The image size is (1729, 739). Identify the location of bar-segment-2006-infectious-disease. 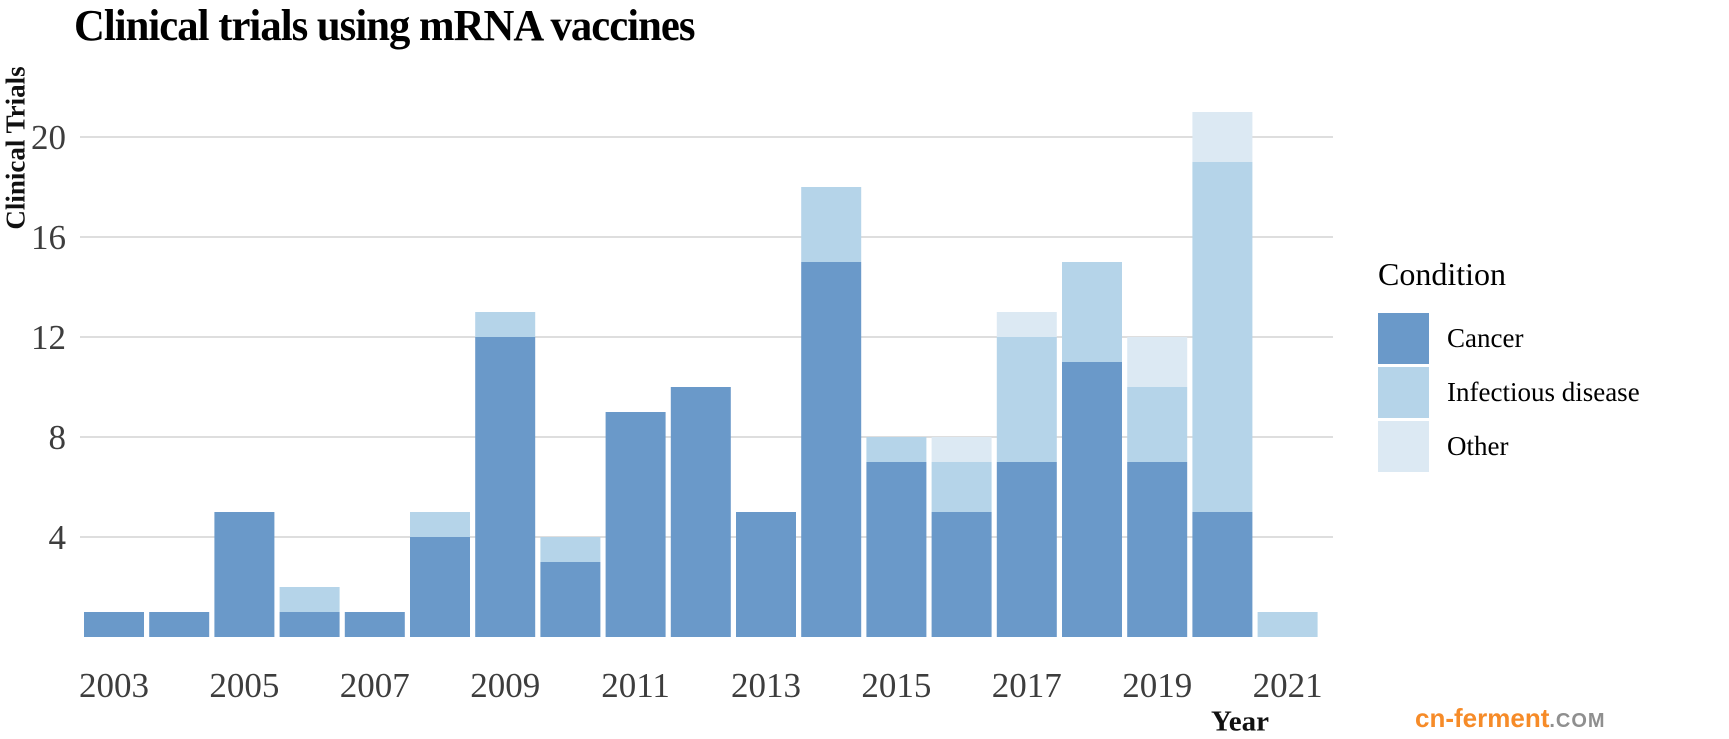
(309, 599).